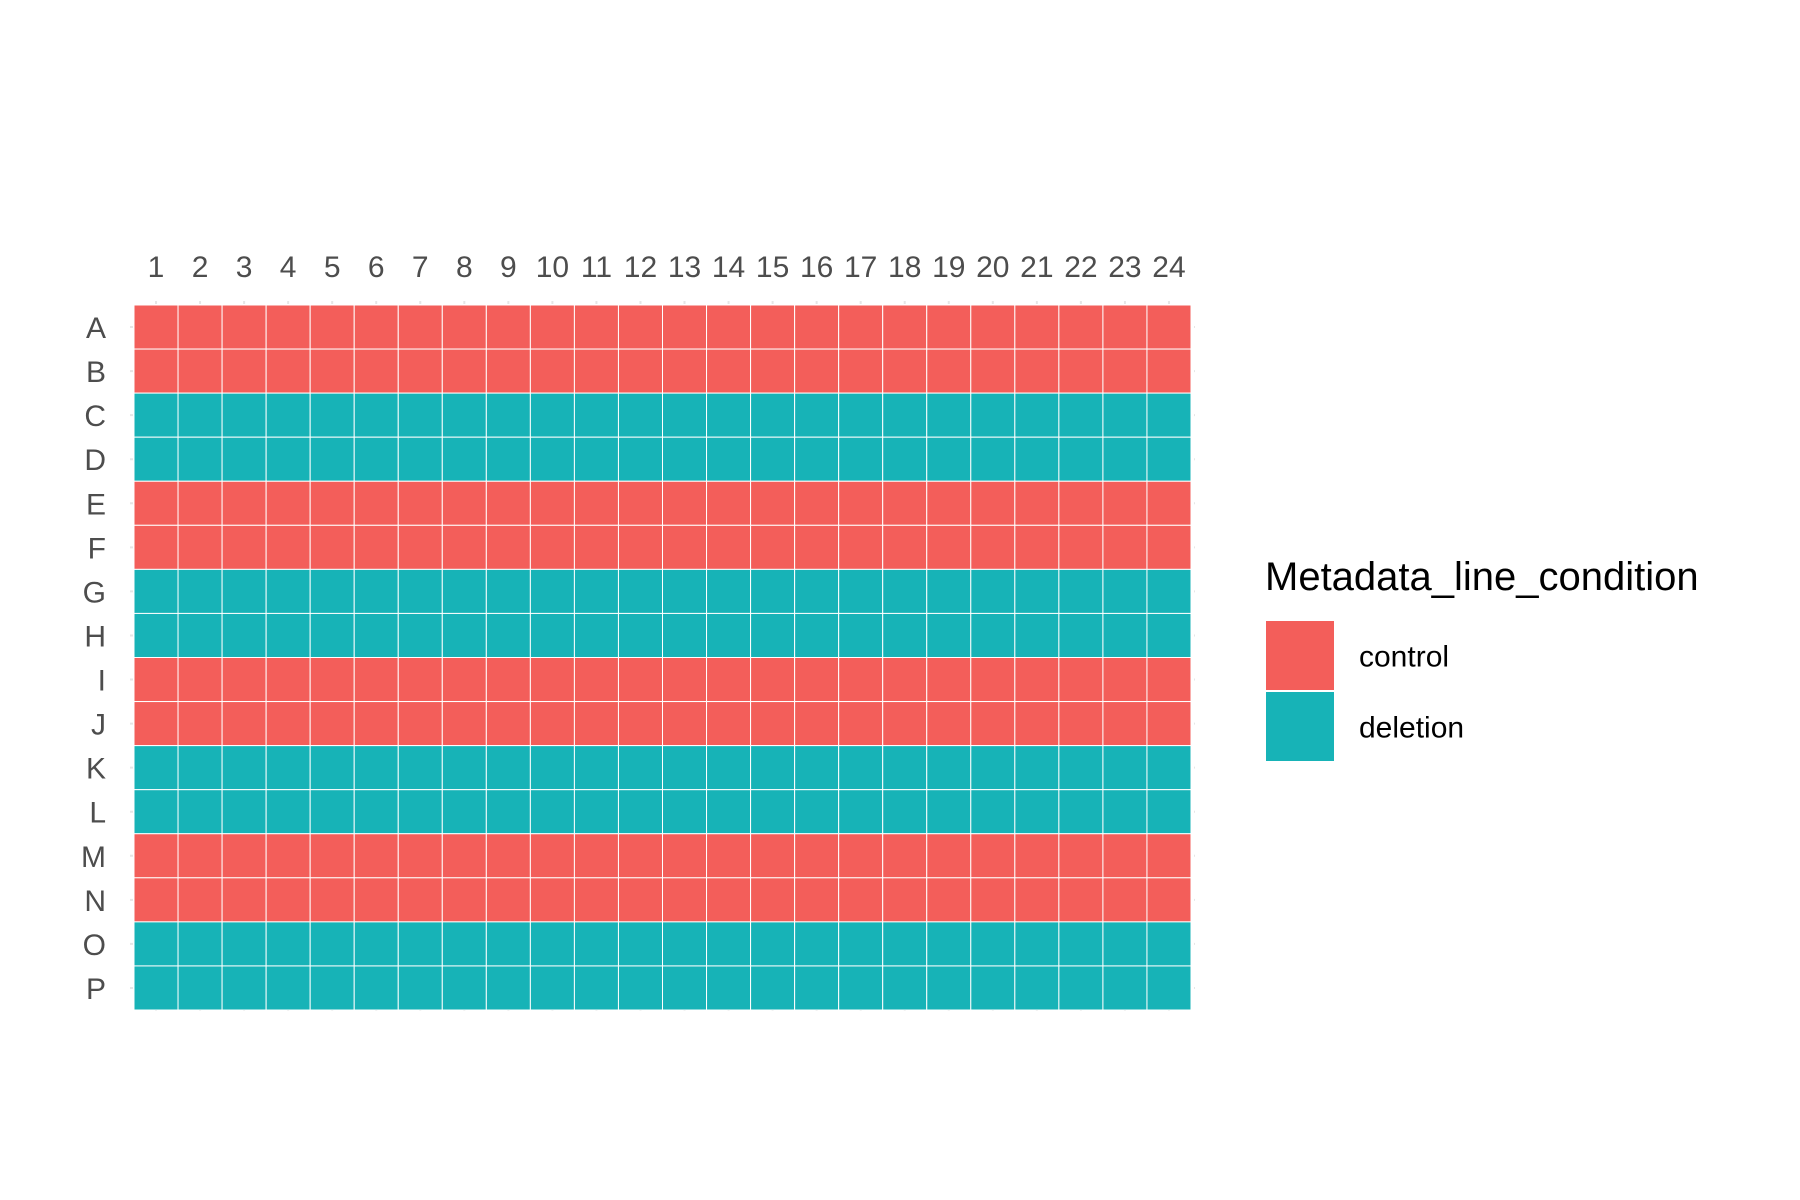 This screenshot has width=1800, height=1200. I want to click on cell-J9, so click(508, 724).